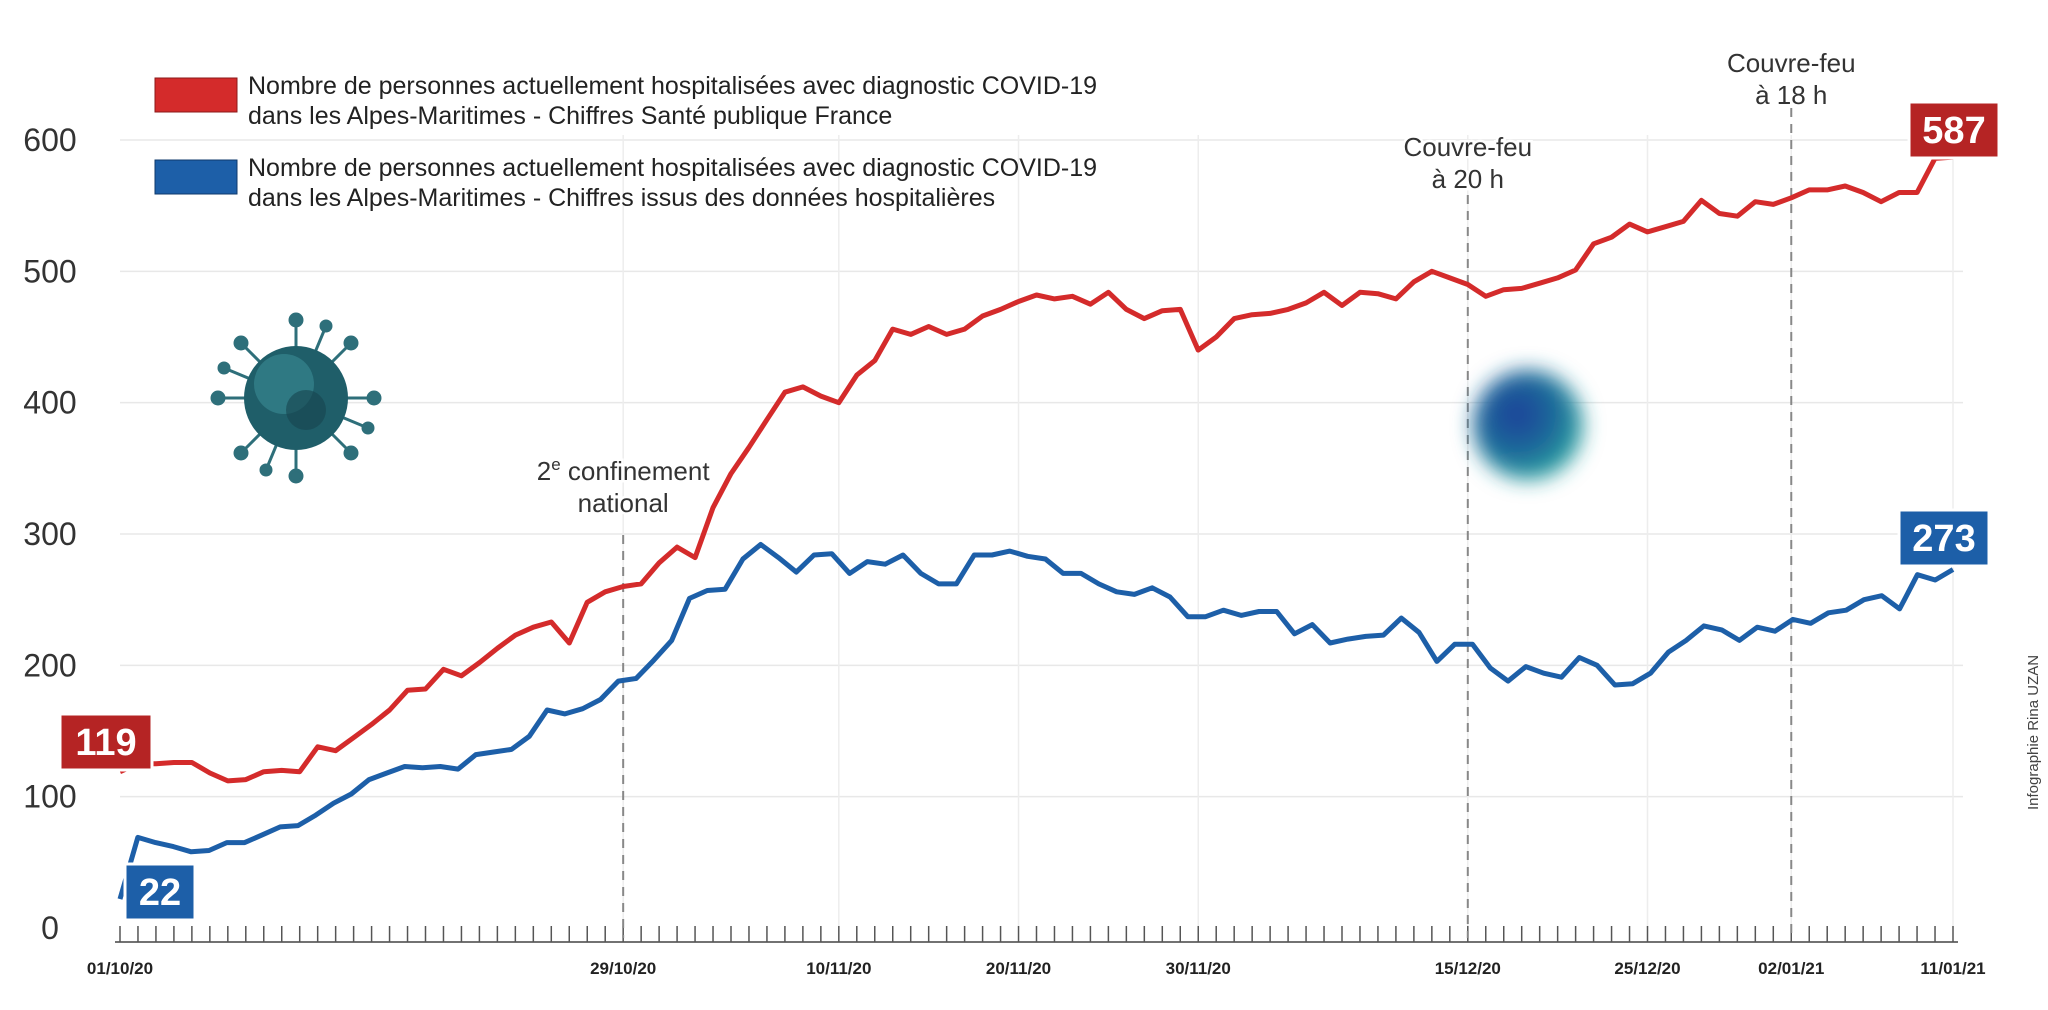  I want to click on blurred-virus-icon, so click(1528, 425).